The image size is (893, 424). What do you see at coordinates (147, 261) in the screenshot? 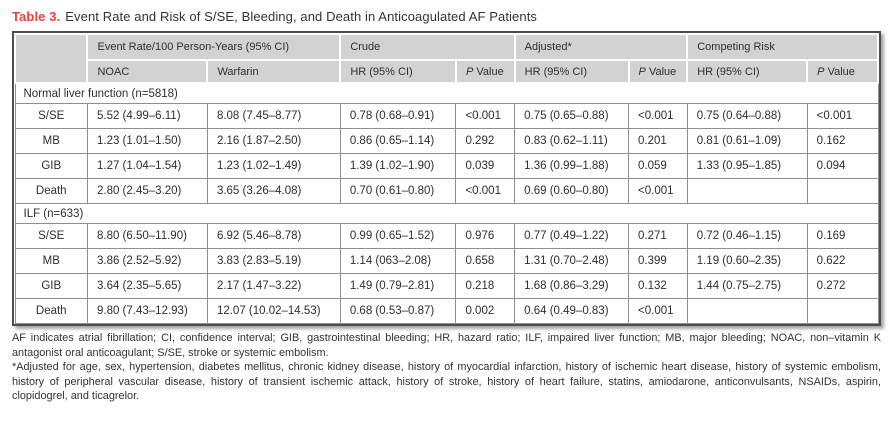
I see `cell: 3.86 (2.52–5.92)` at bounding box center [147, 261].